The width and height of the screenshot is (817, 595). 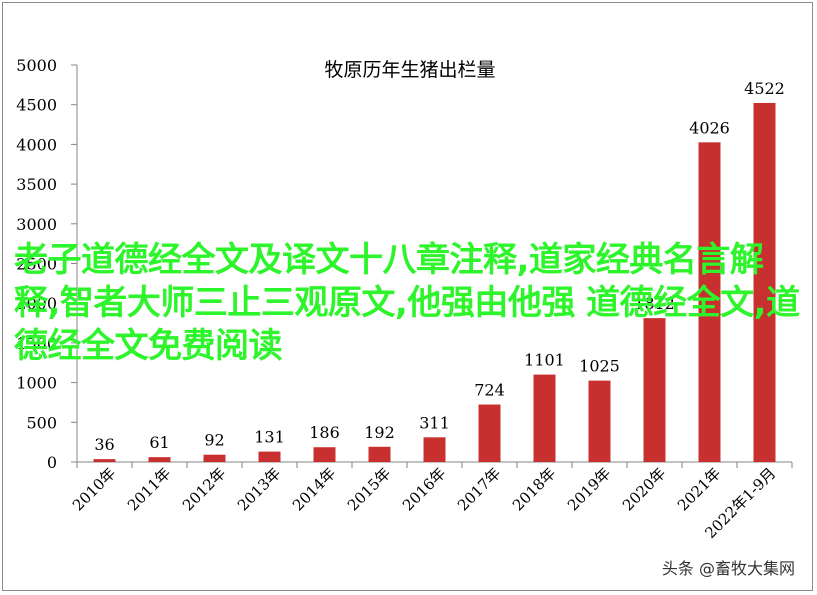 What do you see at coordinates (94, 489) in the screenshot?
I see `x-tick-label: 2010年` at bounding box center [94, 489].